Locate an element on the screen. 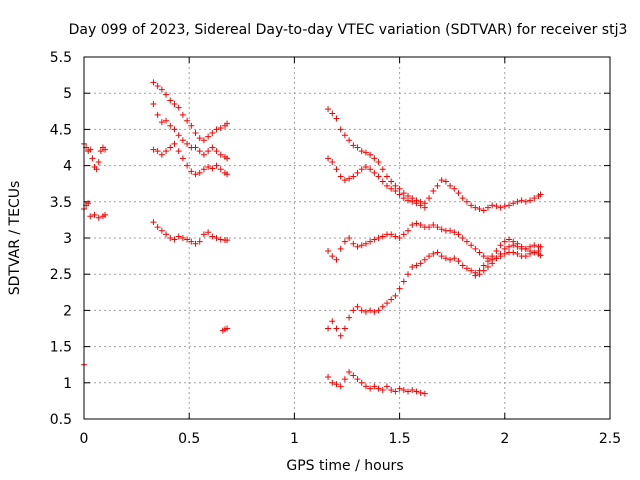 The height and width of the screenshot is (480, 640). x-tick-label: 0.5 is located at coordinates (189, 439).